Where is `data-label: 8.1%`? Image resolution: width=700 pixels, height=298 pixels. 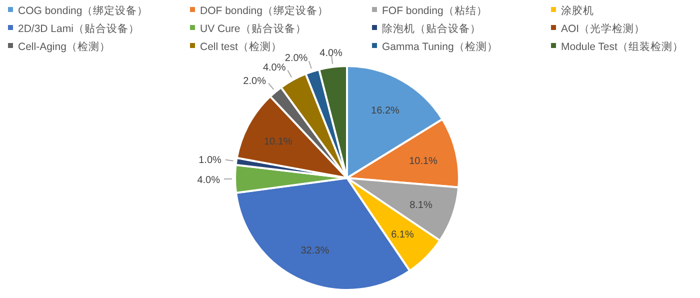
data-label: 8.1% is located at coordinates (421, 205).